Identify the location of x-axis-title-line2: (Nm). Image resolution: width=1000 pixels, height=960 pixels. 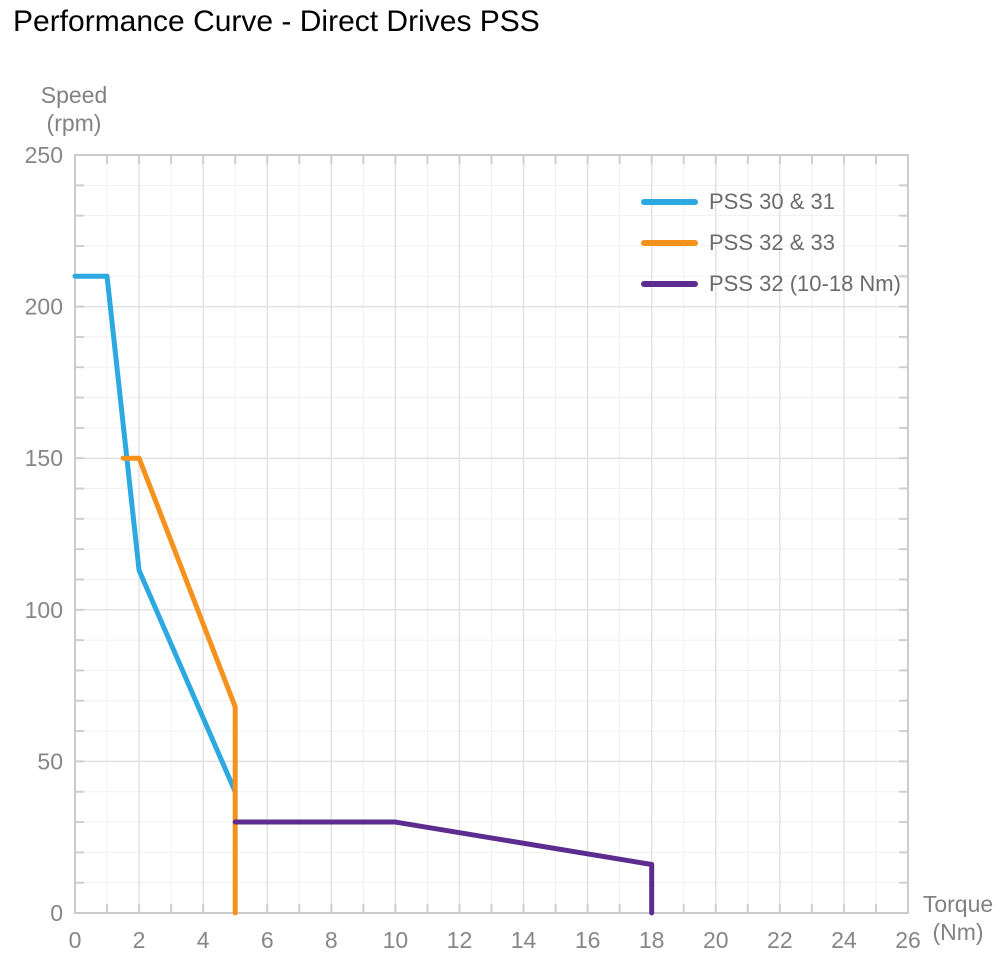
(958, 932).